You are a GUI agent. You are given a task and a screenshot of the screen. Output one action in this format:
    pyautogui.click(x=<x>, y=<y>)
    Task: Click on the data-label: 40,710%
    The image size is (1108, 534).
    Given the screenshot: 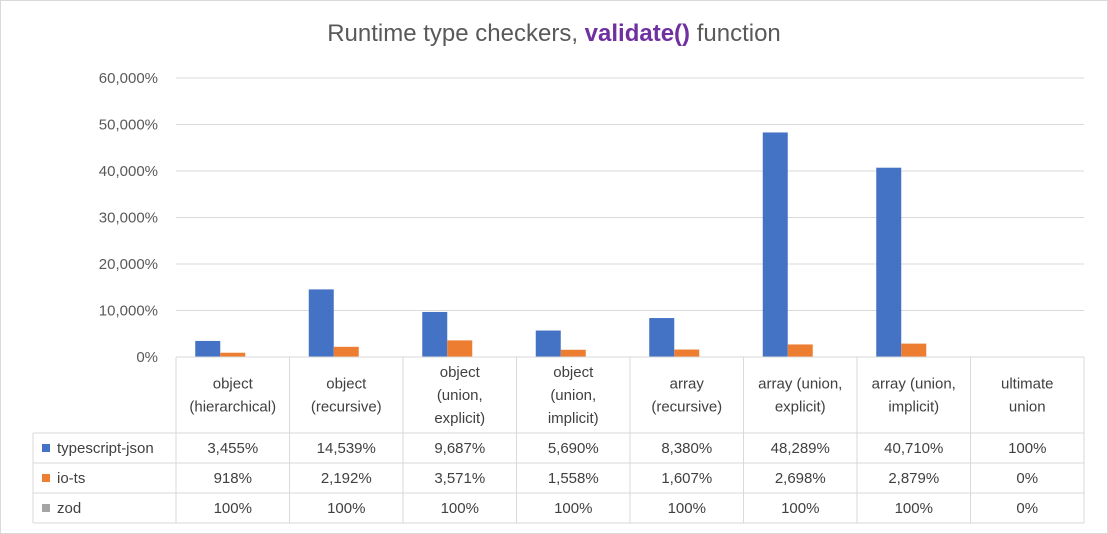 What is the action you would take?
    pyautogui.click(x=913, y=448)
    